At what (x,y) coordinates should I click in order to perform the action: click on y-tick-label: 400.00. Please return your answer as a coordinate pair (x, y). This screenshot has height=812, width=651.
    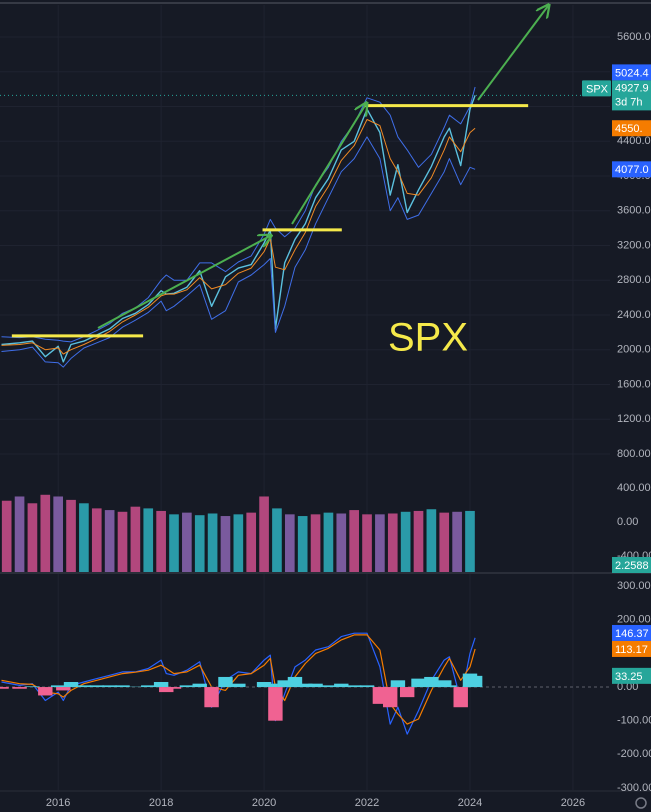
    Looking at the image, I should click on (634, 488).